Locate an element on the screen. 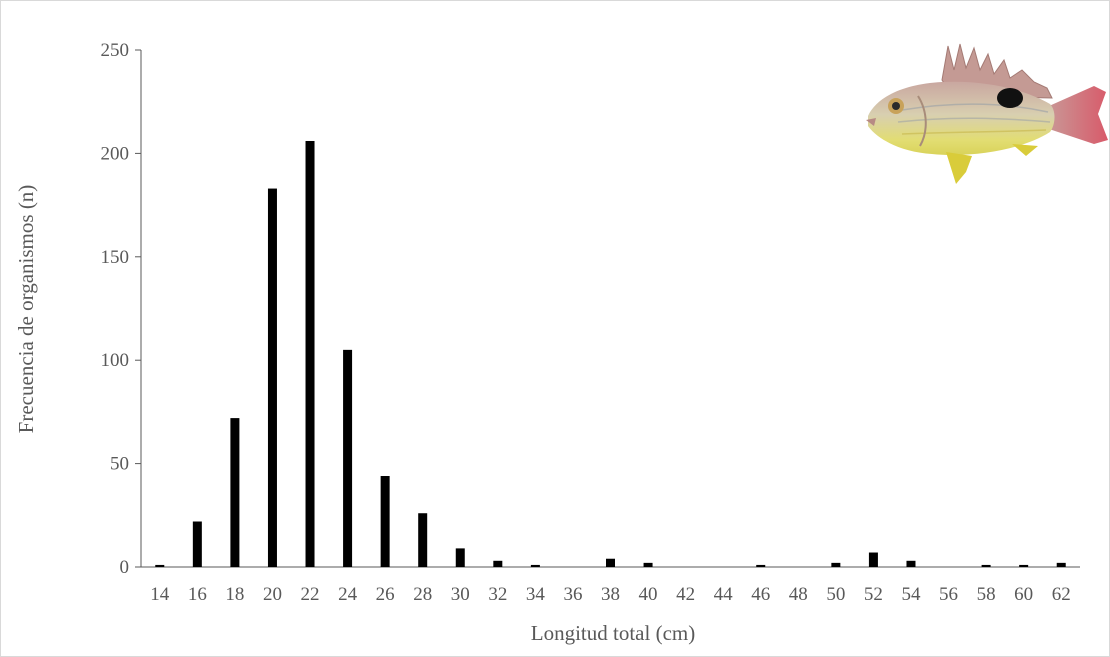 This screenshot has height=657, width=1110. x-tick-label: 54 is located at coordinates (911, 594).